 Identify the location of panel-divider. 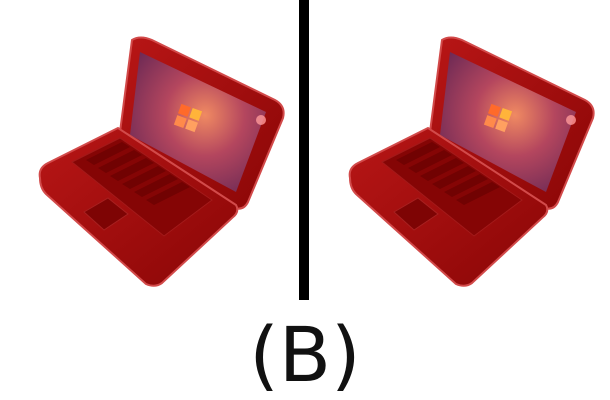
(304, 150).